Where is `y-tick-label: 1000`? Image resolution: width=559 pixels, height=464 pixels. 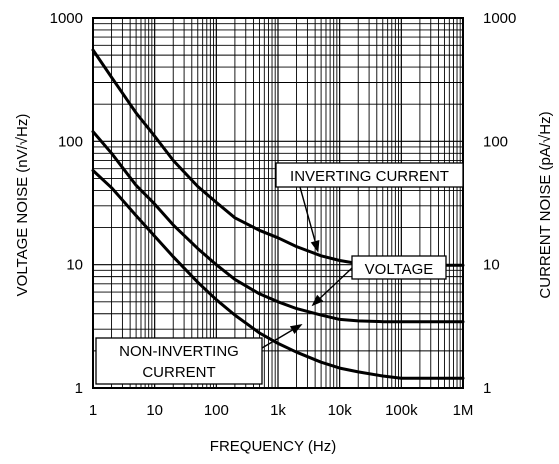
y-tick-label: 1000 is located at coordinates (66, 18).